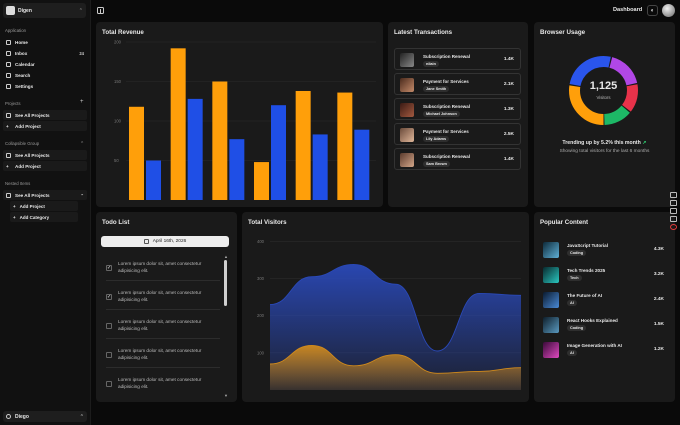 The height and width of the screenshot is (425, 680). I want to click on record-icon, so click(673, 227).